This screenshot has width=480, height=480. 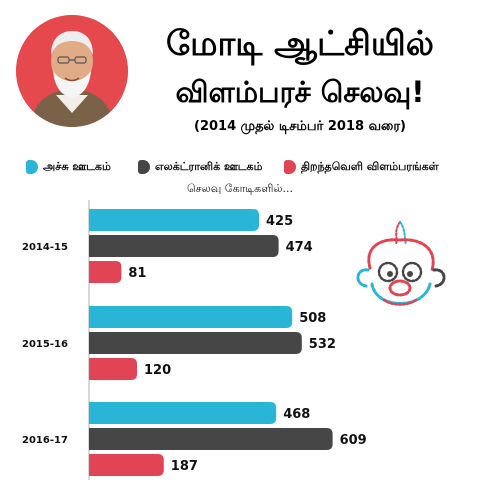 I want to click on legend-swatch-print, so click(x=32, y=167).